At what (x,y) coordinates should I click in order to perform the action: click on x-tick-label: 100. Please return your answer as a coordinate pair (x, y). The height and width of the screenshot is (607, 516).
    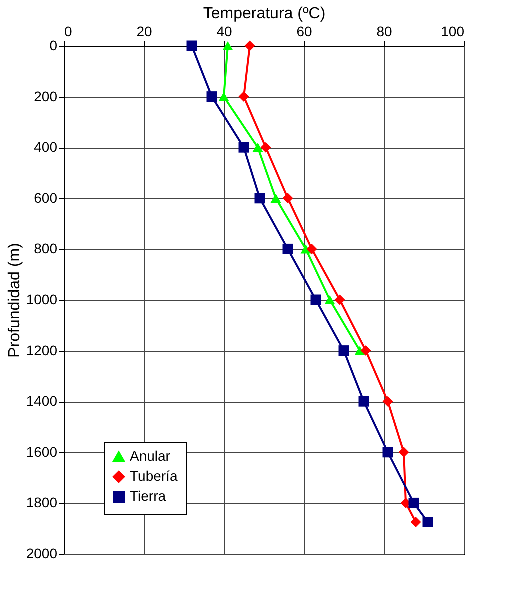
    Looking at the image, I should click on (453, 32).